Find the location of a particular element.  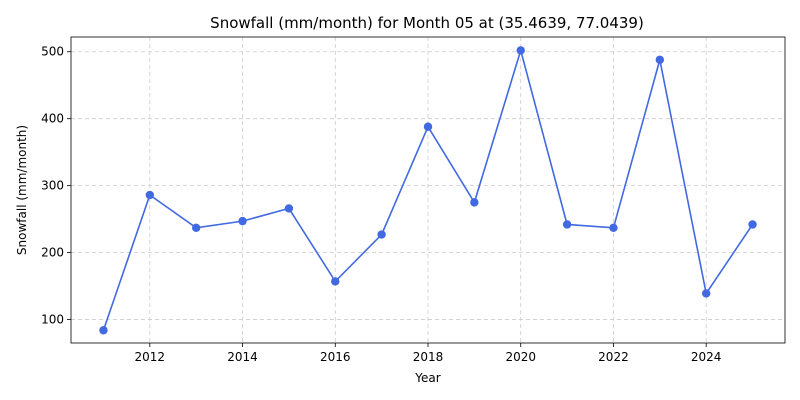

y-tick-label: 100 is located at coordinates (52, 320).